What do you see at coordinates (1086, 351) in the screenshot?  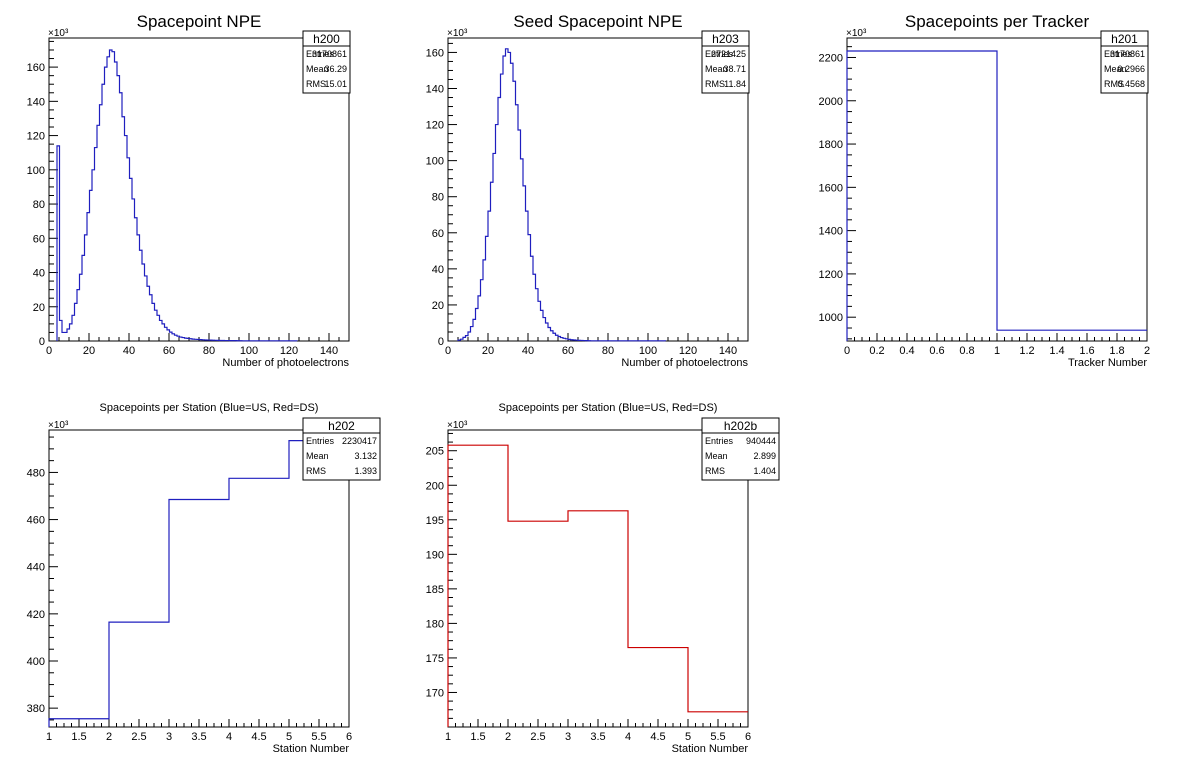 I see `x-tick-label: 1.6` at bounding box center [1086, 351].